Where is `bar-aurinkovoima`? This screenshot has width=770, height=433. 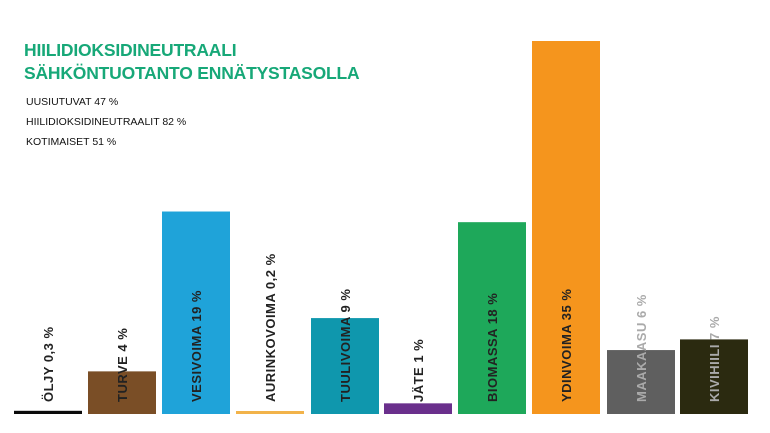 bar-aurinkovoima is located at coordinates (270, 412).